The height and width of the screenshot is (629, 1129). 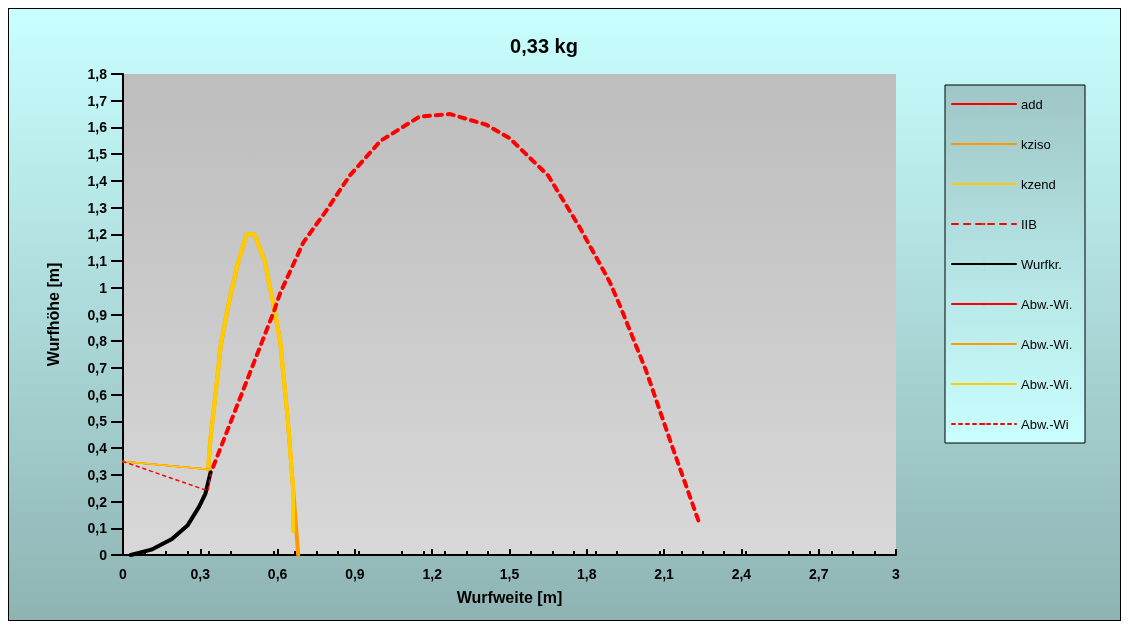 I want to click on y-tick-label: 1,3, so click(x=97, y=207).